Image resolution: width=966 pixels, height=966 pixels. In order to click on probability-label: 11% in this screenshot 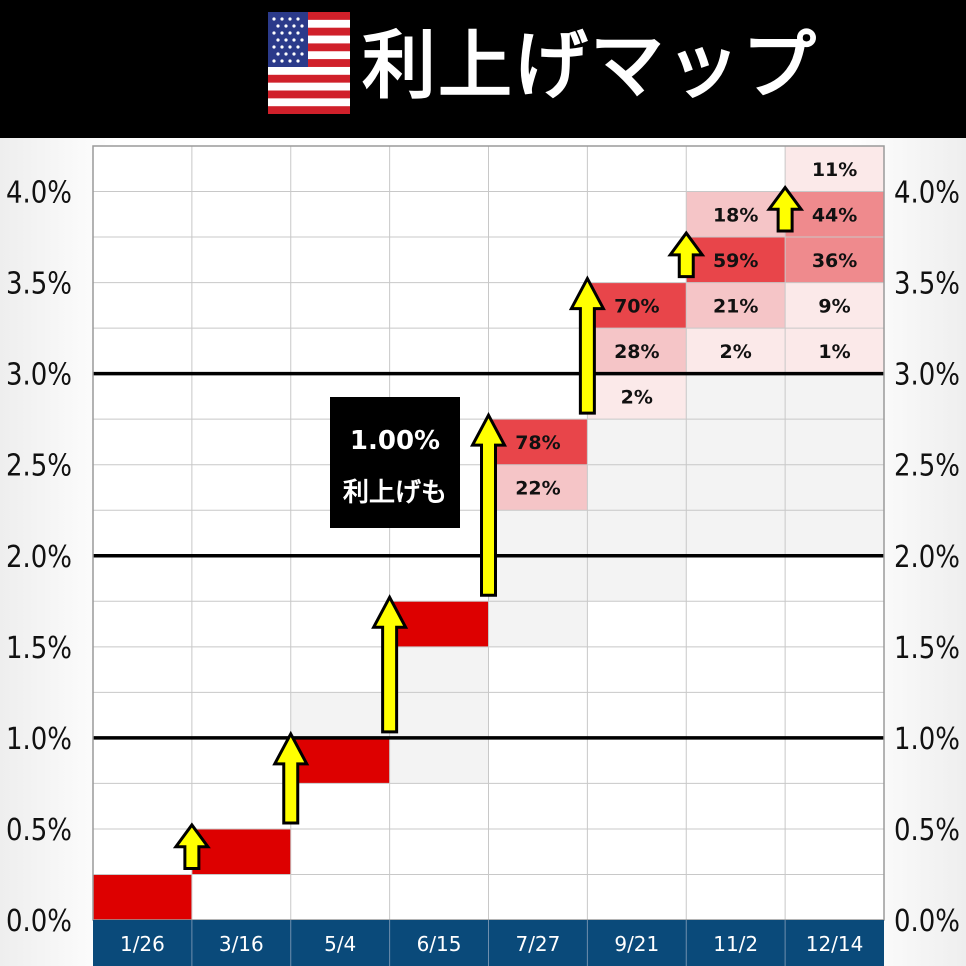, I will do `click(834, 170)`.